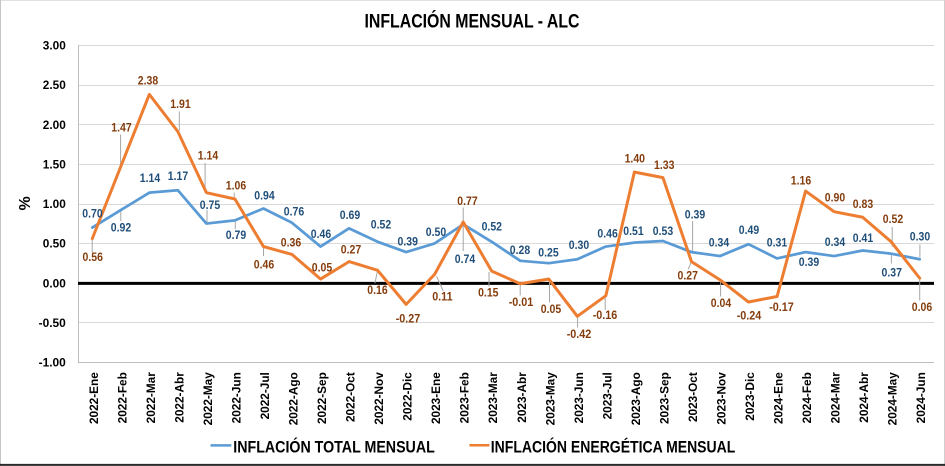 This screenshot has width=945, height=466. What do you see at coordinates (922, 308) in the screenshot?
I see `svg-text: 0.06` at bounding box center [922, 308].